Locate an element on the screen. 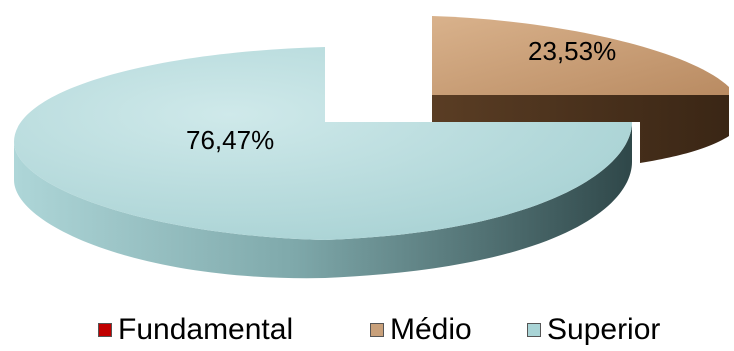 This screenshot has height=351, width=734. legend-swatch-fundamental is located at coordinates (105, 330).